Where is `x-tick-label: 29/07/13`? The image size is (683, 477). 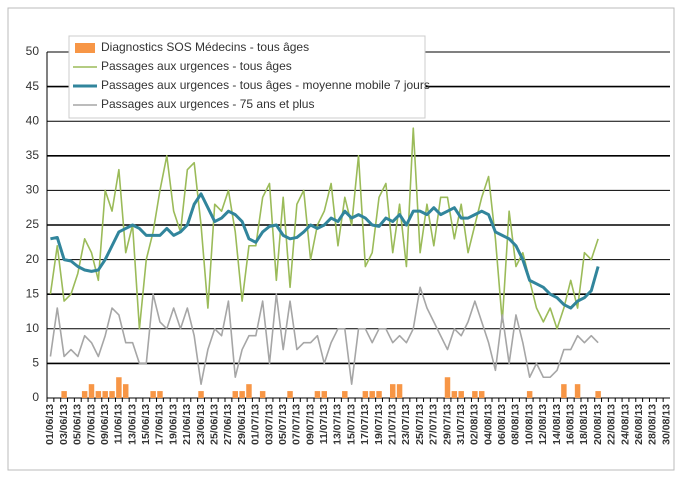
x-tick-label: 29/07/13 is located at coordinates (447, 424).